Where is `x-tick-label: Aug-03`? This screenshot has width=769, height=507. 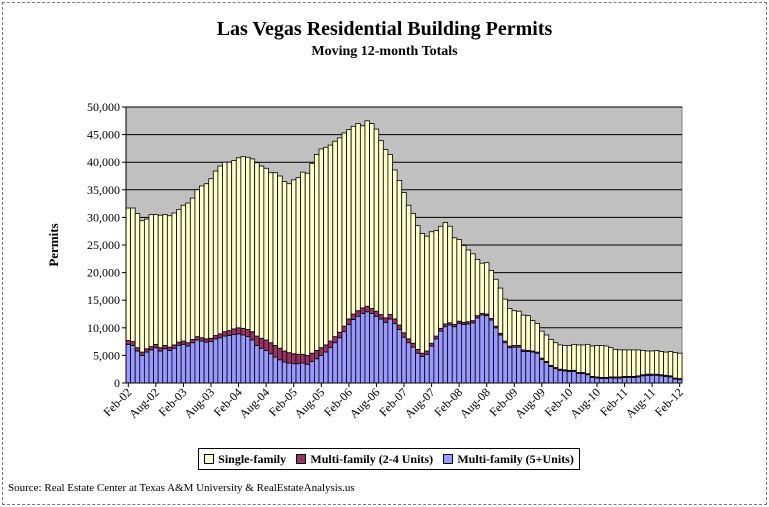 x-tick-label: Aug-03 is located at coordinates (199, 403).